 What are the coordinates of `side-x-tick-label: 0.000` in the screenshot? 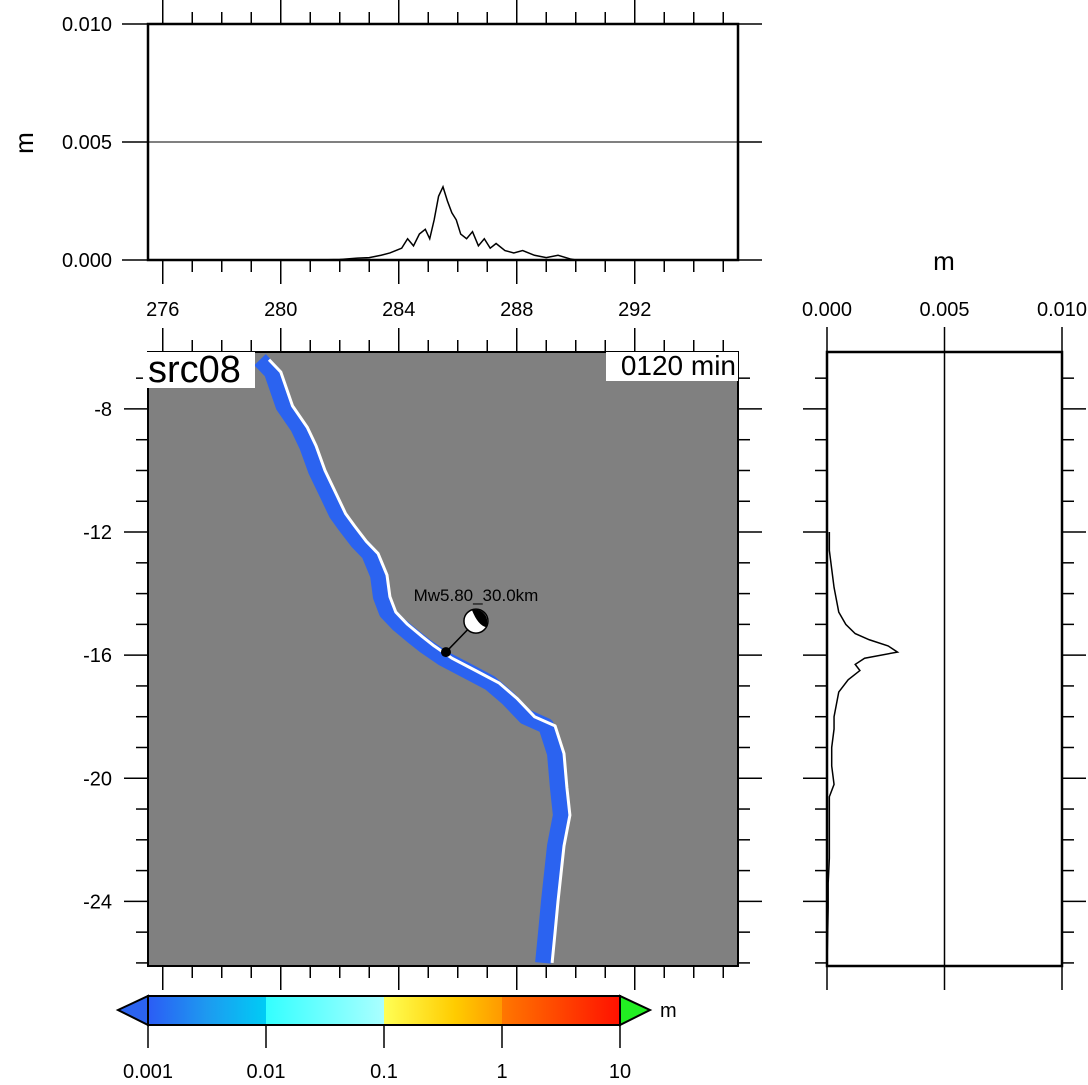 It's located at (827, 310).